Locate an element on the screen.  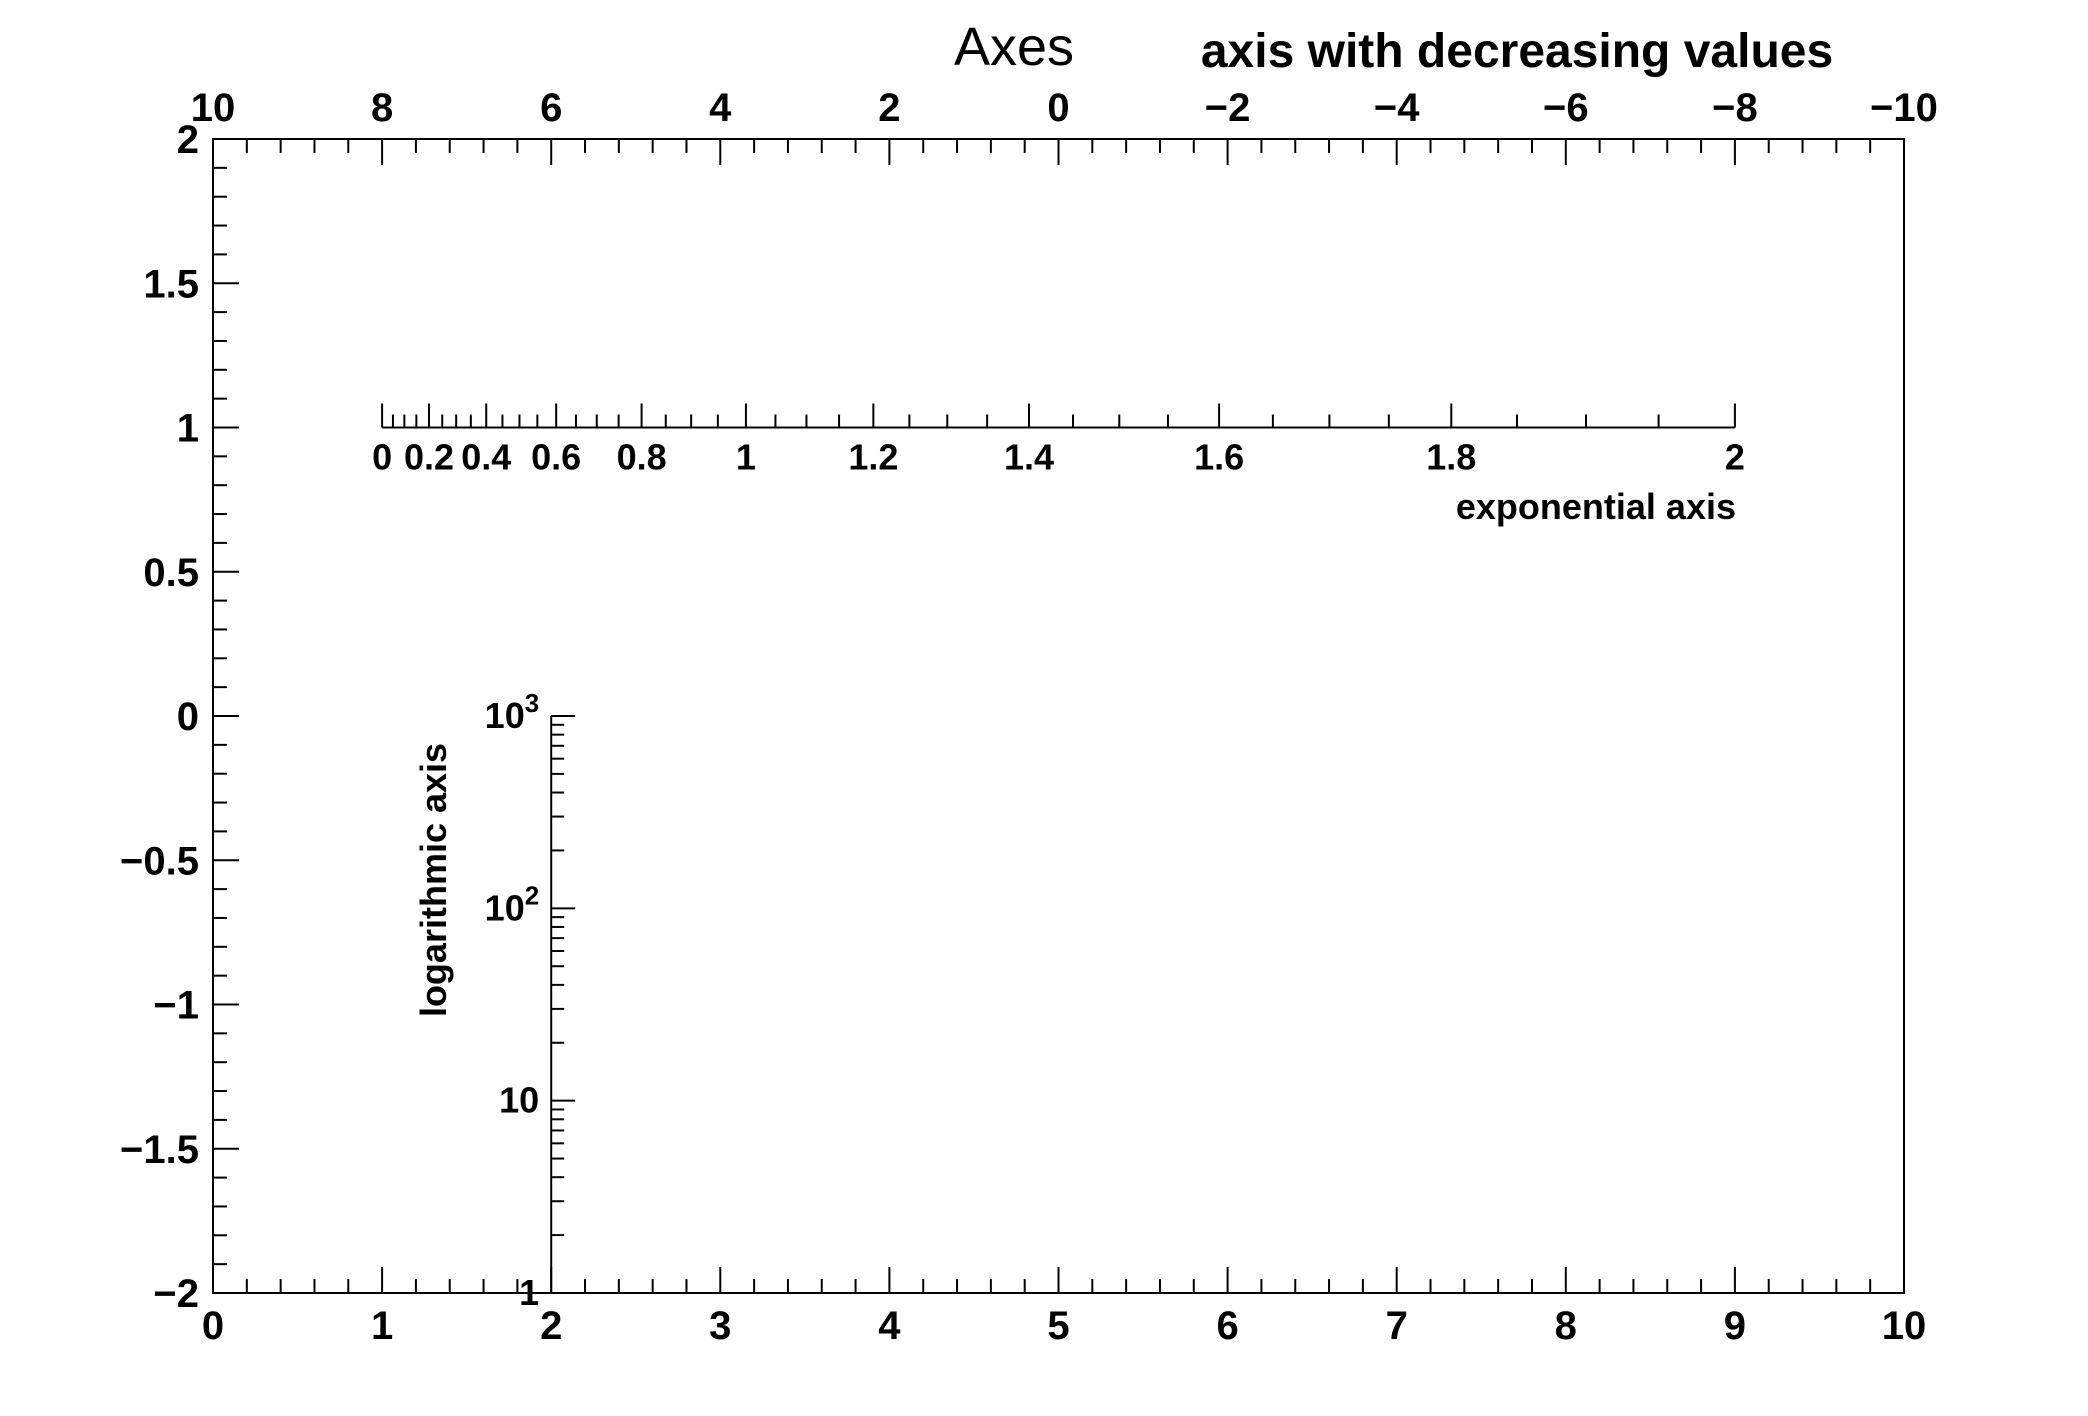
tick-label: 10³ is located at coordinates (512, 712).